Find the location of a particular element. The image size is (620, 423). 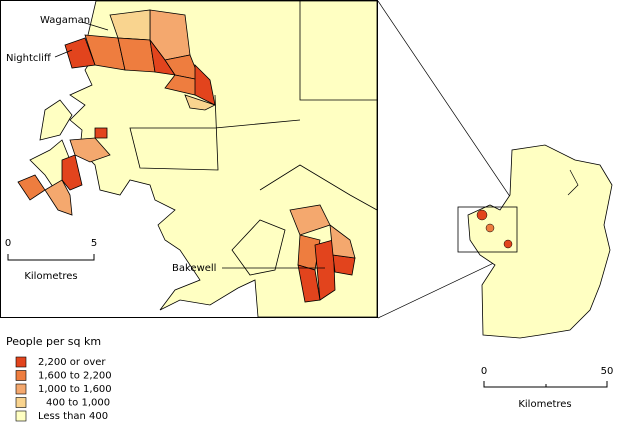

legend-label: 1,600 to 2,200 is located at coordinates (75, 376).